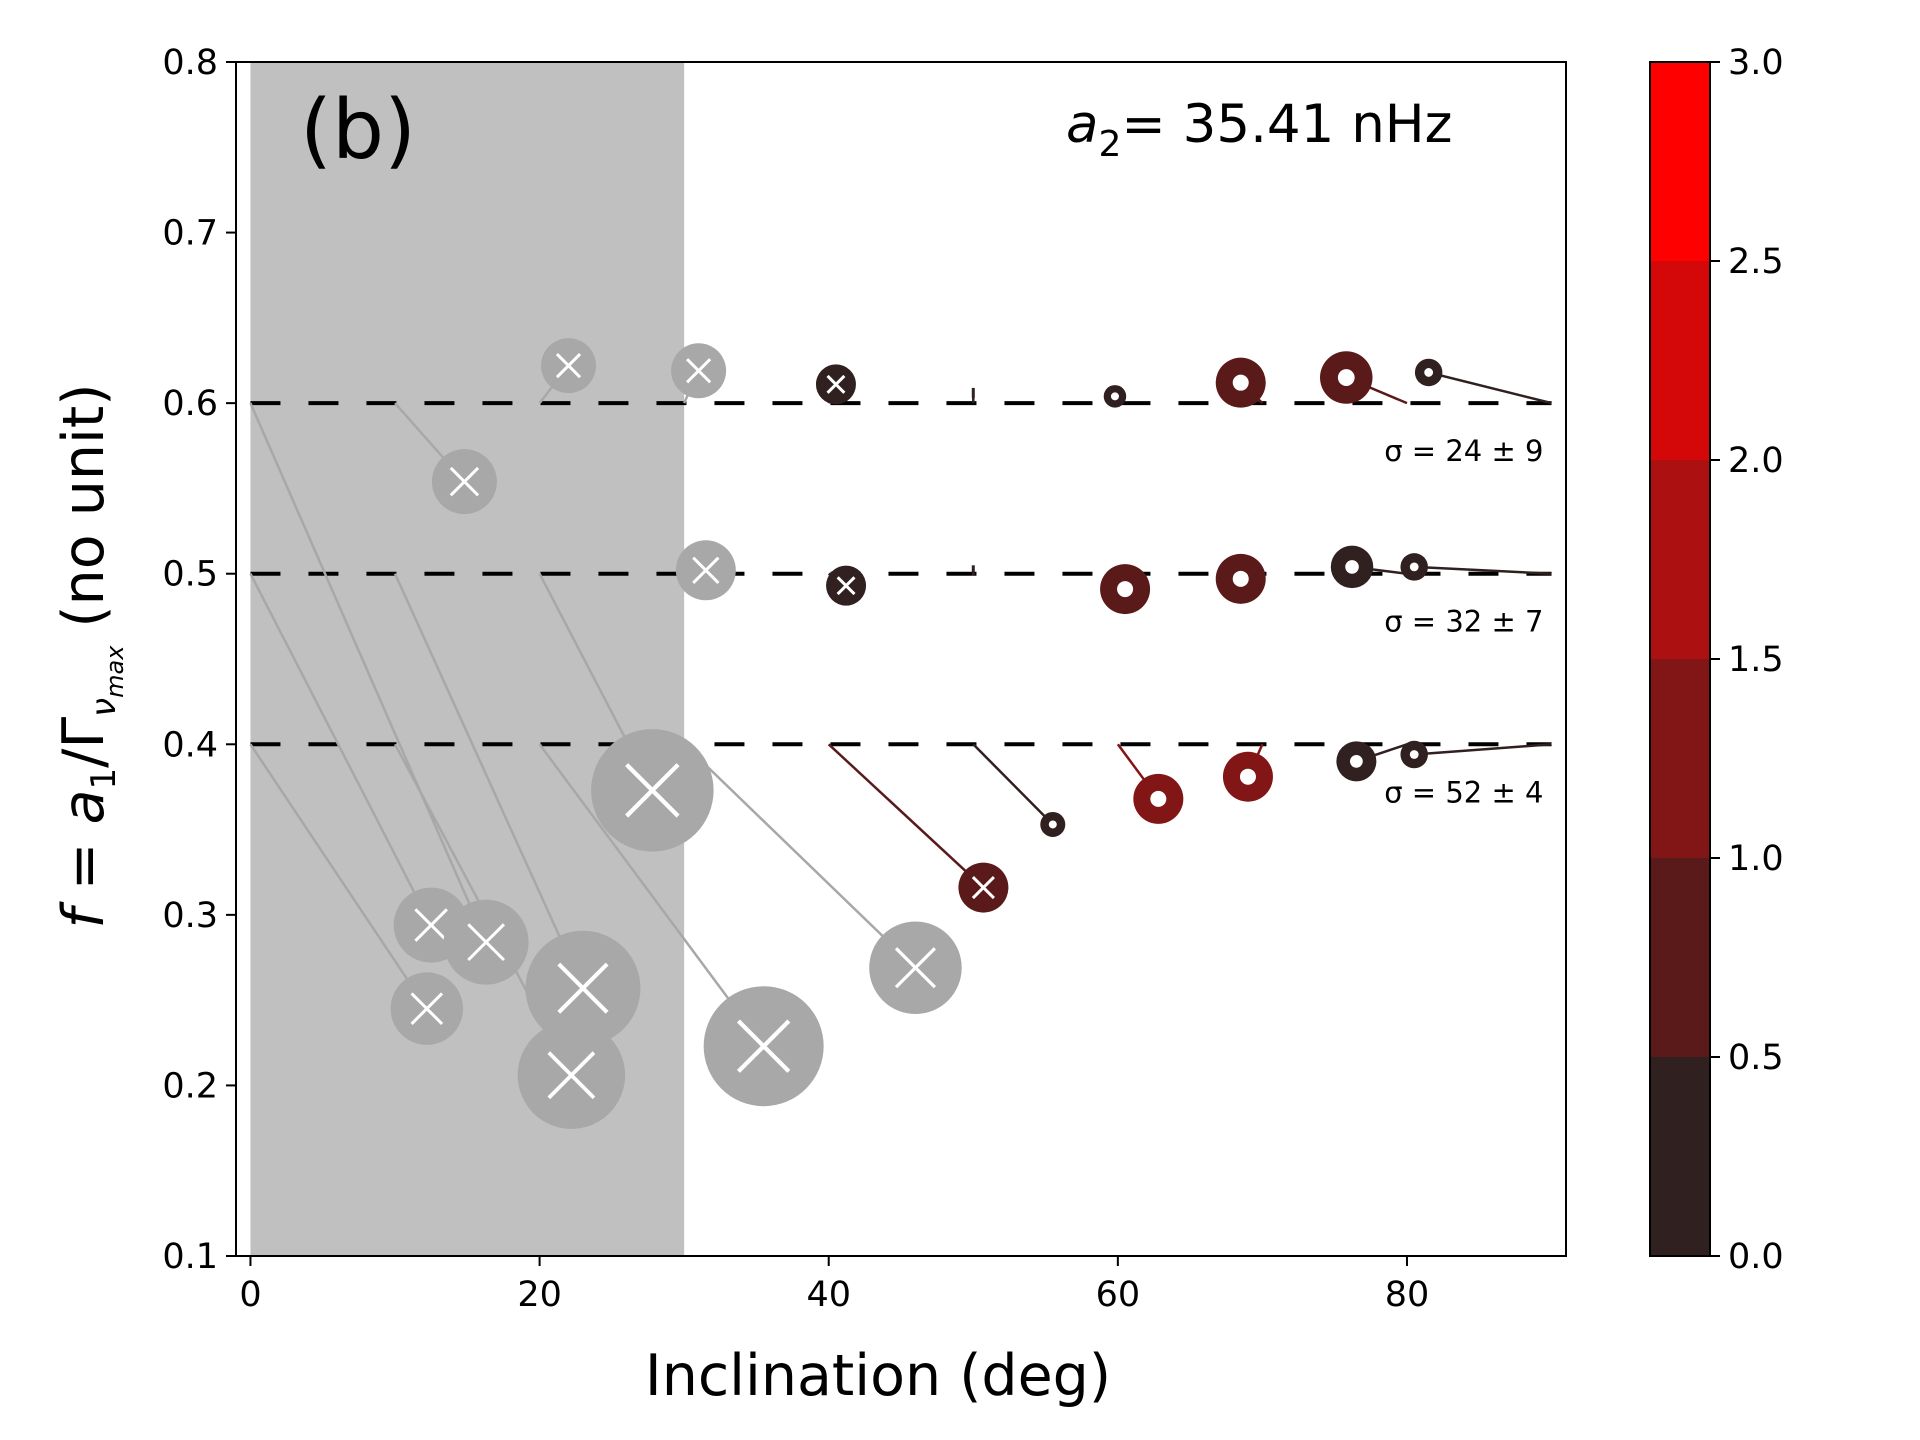  What do you see at coordinates (84, 742) in the screenshot?
I see `y-title-mid: /Γ` at bounding box center [84, 742].